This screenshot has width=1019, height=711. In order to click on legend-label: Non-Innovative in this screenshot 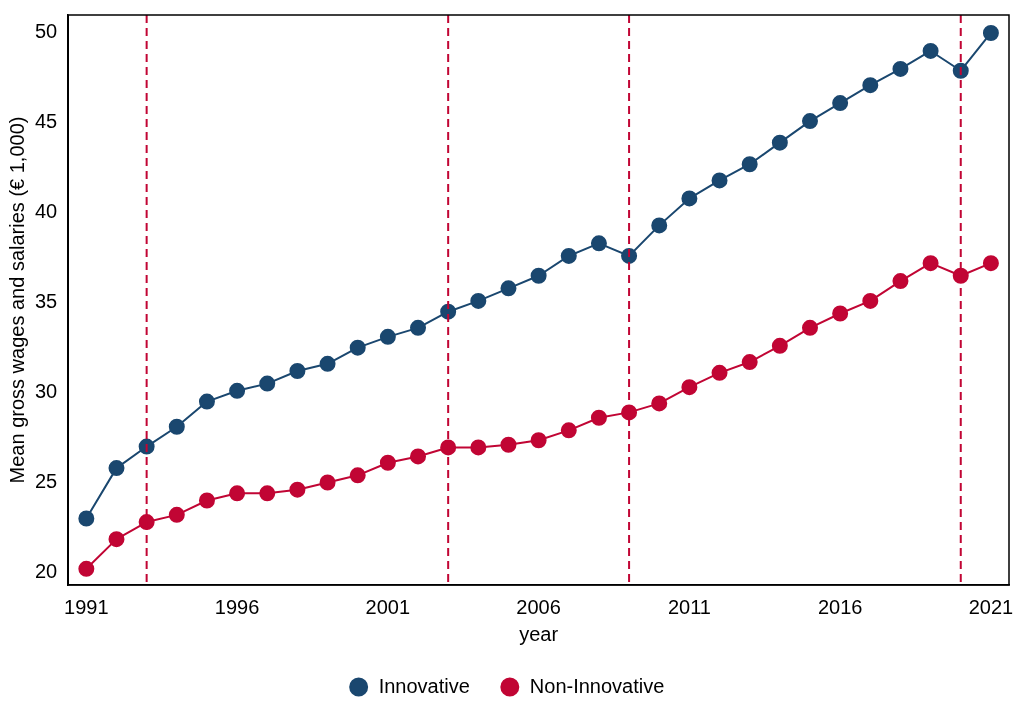, I will do `click(597, 685)`.